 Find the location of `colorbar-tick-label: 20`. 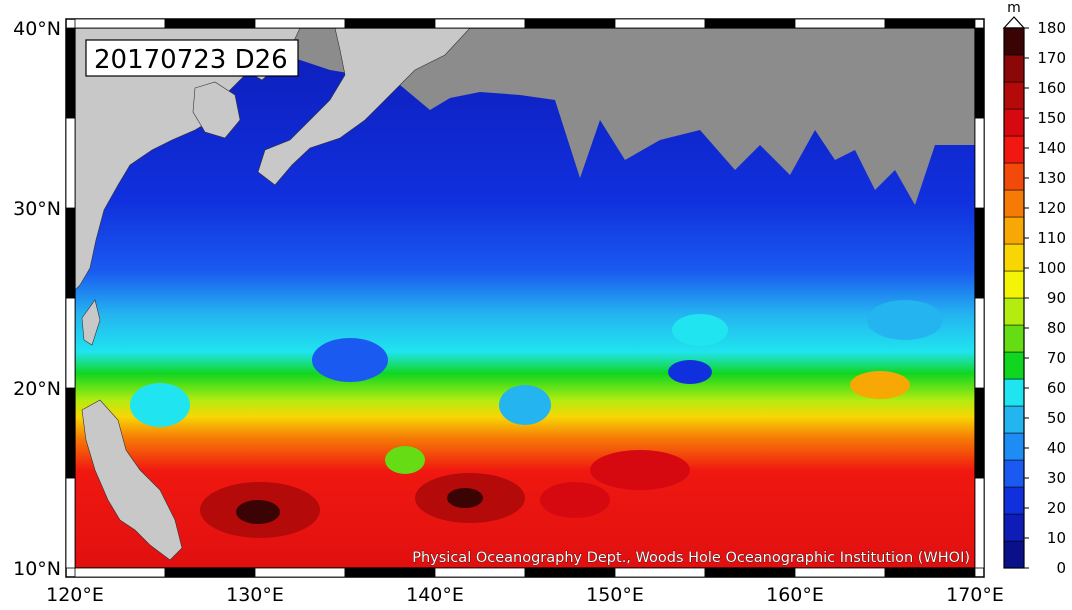

colorbar-tick-label: 20 is located at coordinates (1056, 508).